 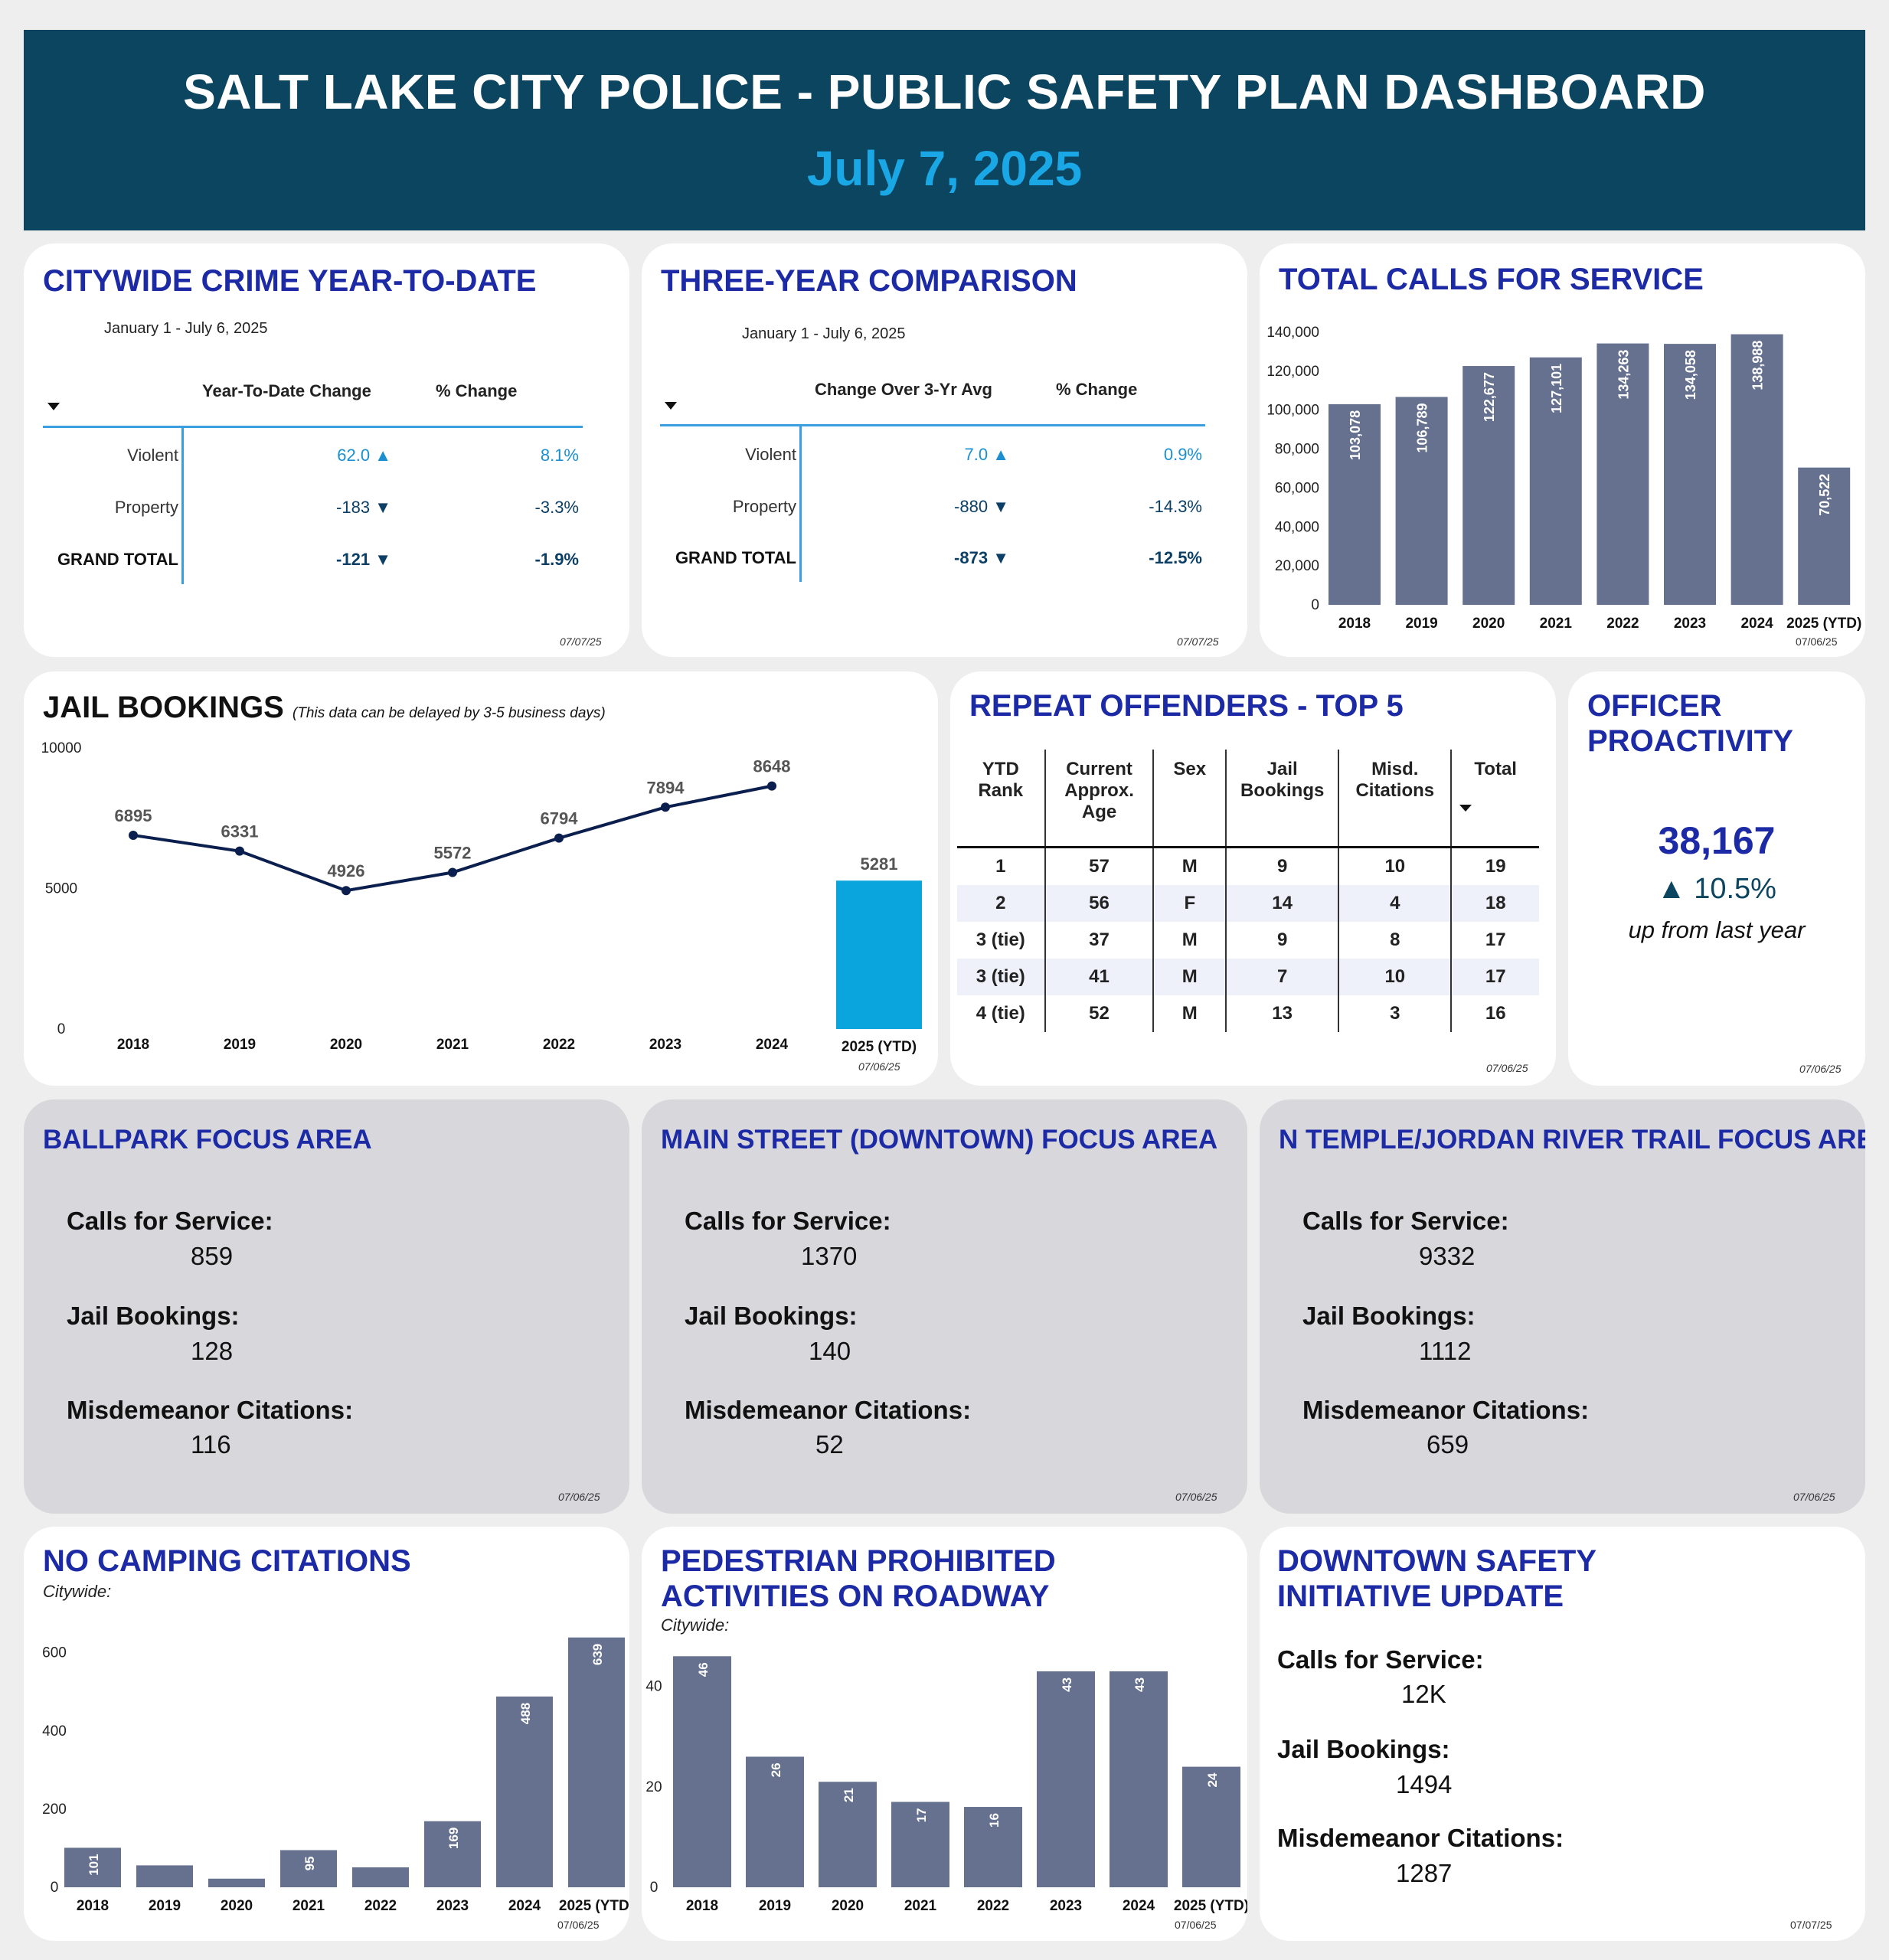 I want to click on col-jail-bookings: Jail Bookings, so click(x=1283, y=799).